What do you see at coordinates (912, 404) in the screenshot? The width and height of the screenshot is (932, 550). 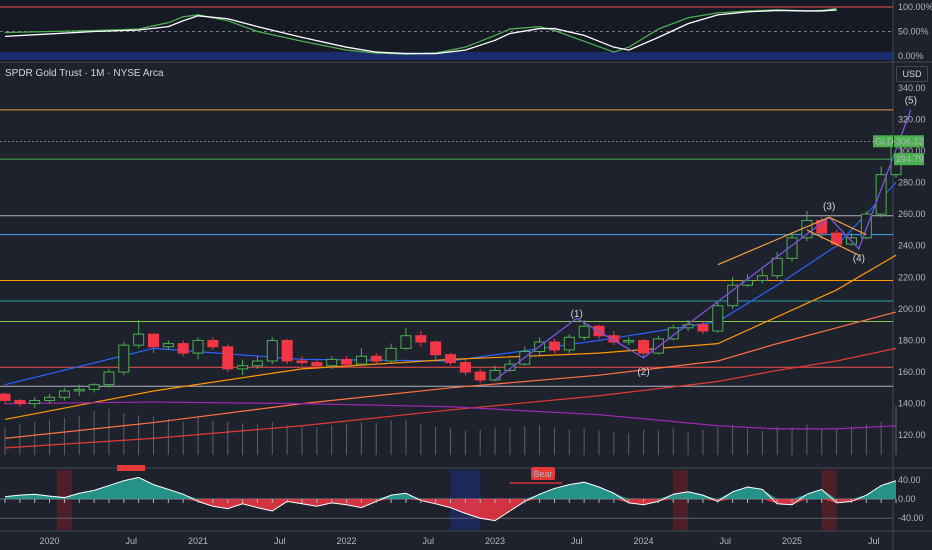 I see `price-tick-label: 140.00` at bounding box center [912, 404].